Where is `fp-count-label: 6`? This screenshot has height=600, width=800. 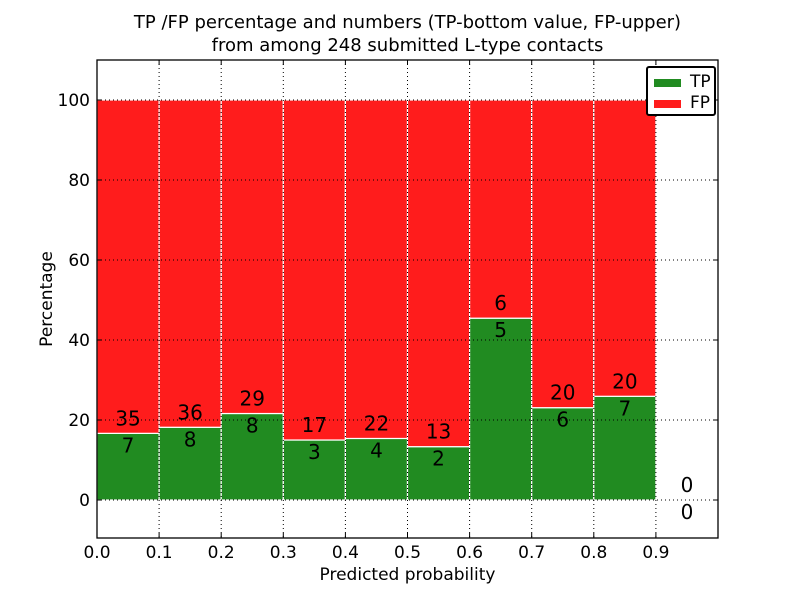 fp-count-label: 6 is located at coordinates (500, 303).